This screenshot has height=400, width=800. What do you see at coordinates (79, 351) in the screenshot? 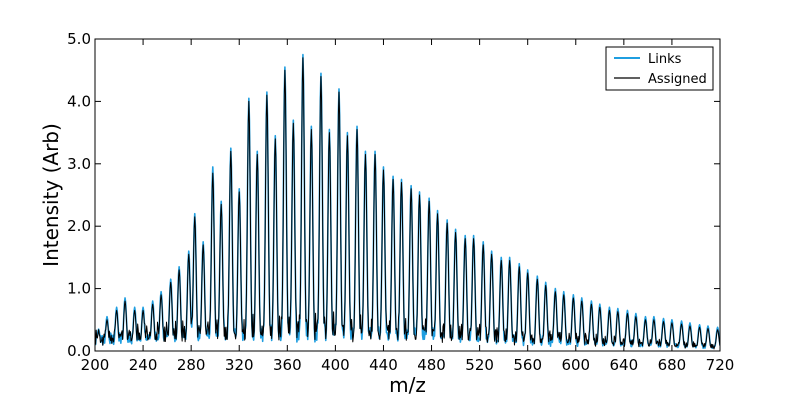
I see `y-tick-label: 0.0` at bounding box center [79, 351].